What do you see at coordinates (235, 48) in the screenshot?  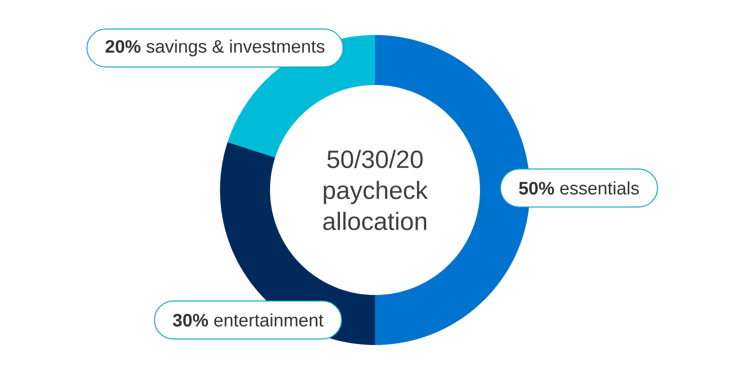 I see `slice-label: savings & investments` at bounding box center [235, 48].